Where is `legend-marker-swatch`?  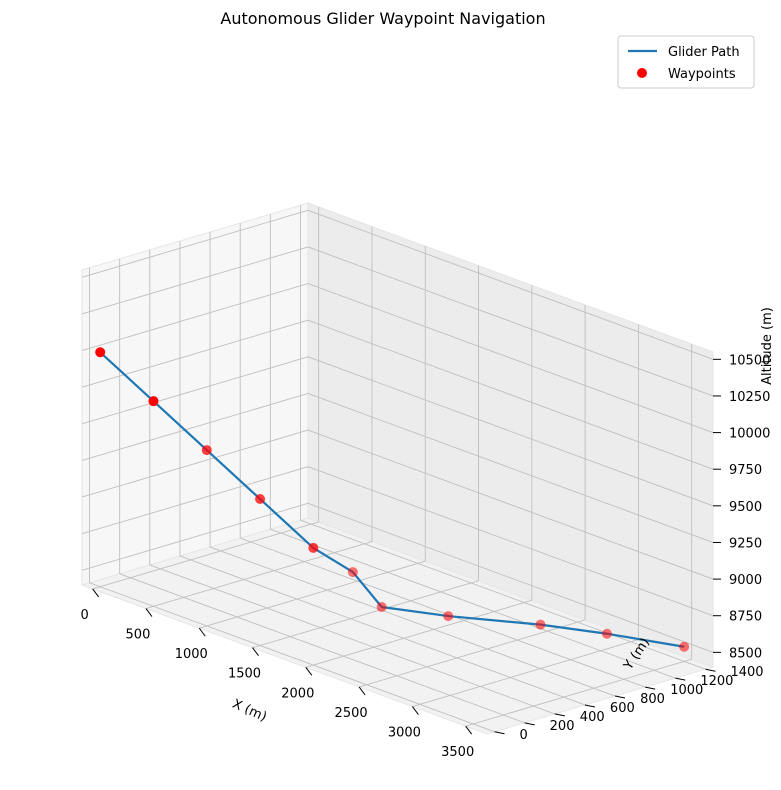
legend-marker-swatch is located at coordinates (642, 73).